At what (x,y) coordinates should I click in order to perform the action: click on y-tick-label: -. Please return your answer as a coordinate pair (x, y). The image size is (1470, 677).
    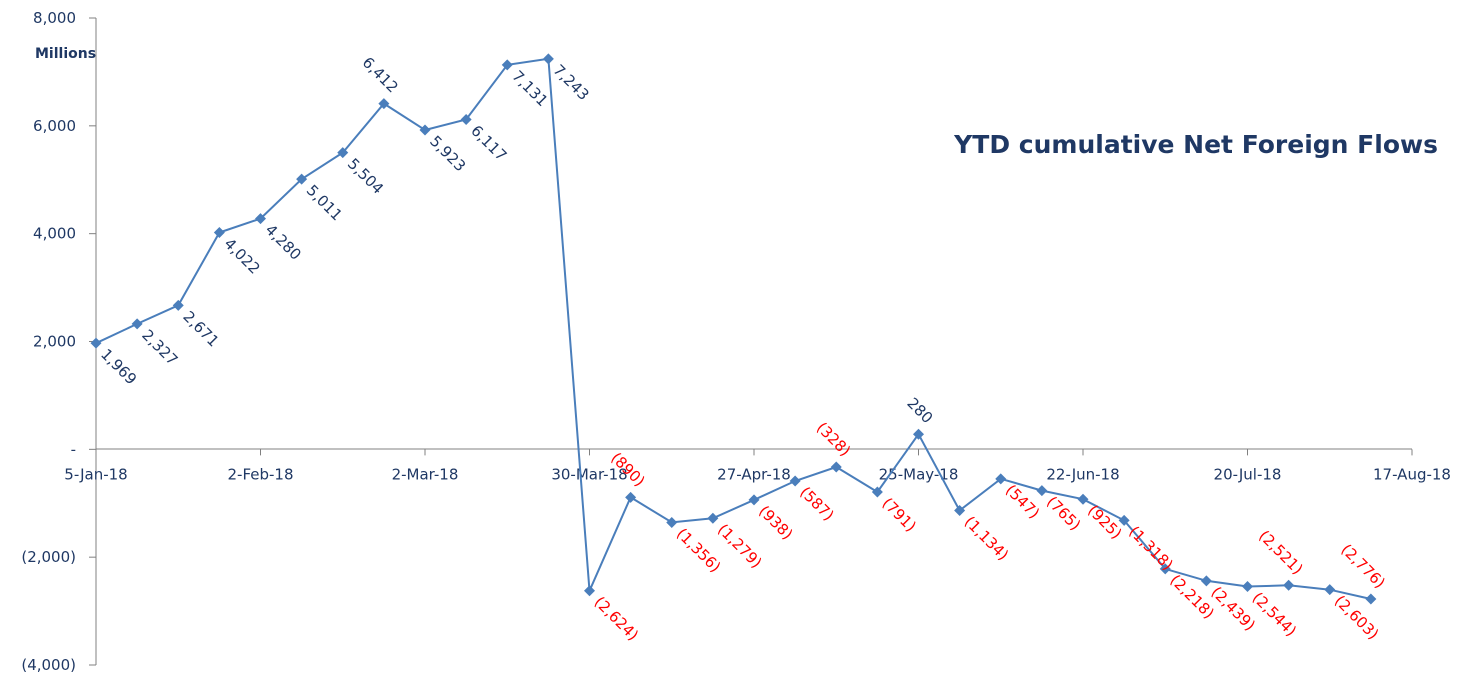
    Looking at the image, I should click on (73, 449).